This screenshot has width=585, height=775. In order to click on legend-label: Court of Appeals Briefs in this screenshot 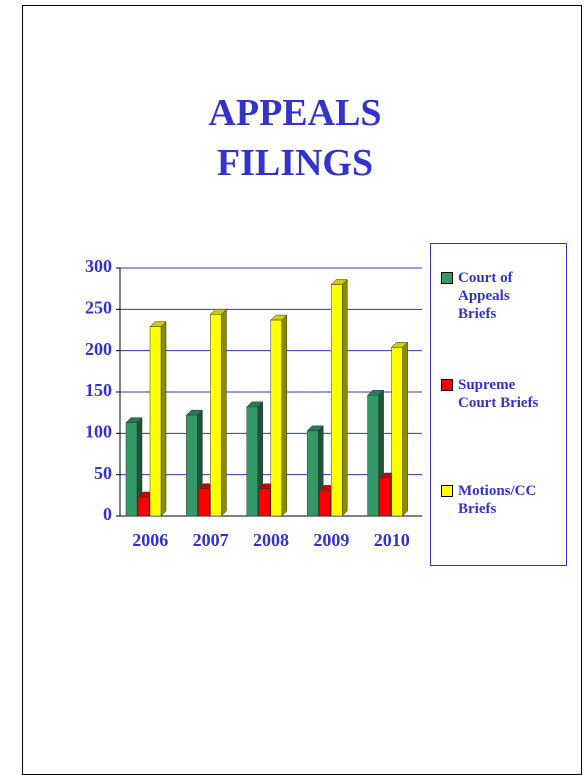, I will do `click(485, 296)`.